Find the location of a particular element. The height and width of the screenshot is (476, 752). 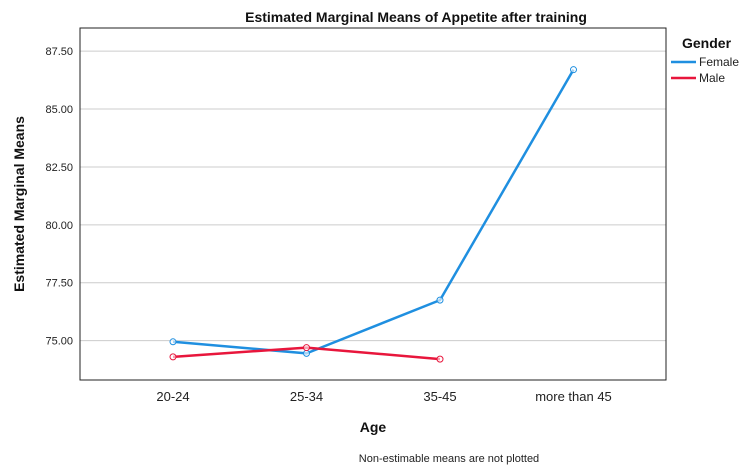

y-tick-label: 85.00 is located at coordinates (59, 110).